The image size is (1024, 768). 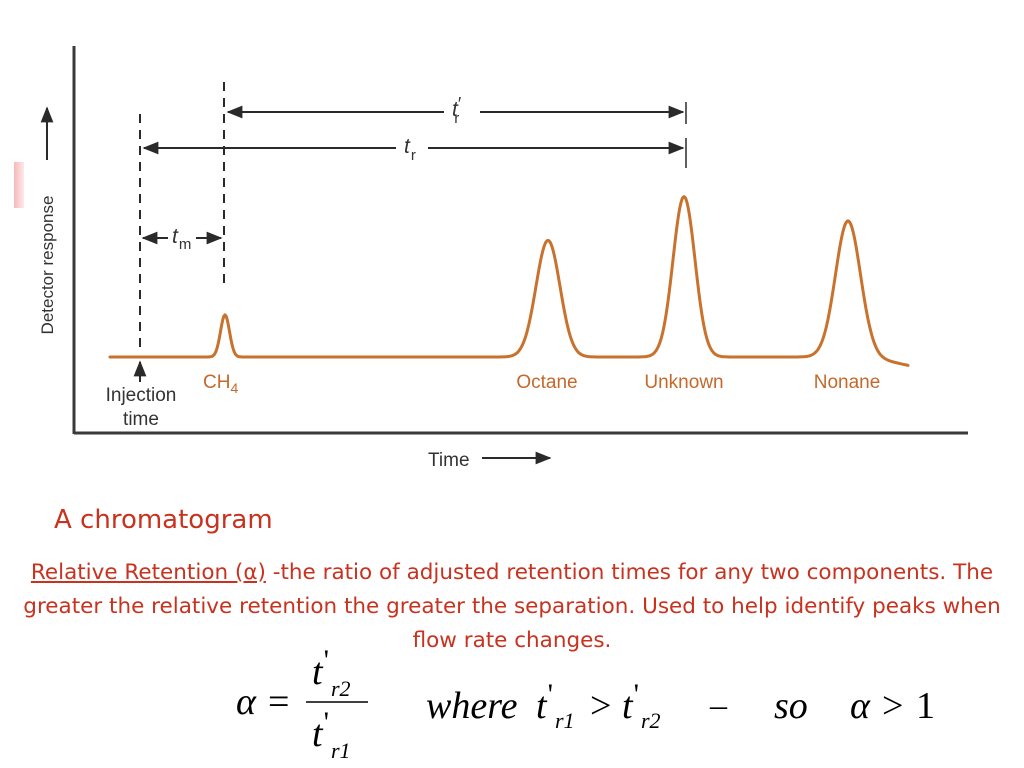 I want to click on svg-text: Detector response, so click(x=47, y=265).